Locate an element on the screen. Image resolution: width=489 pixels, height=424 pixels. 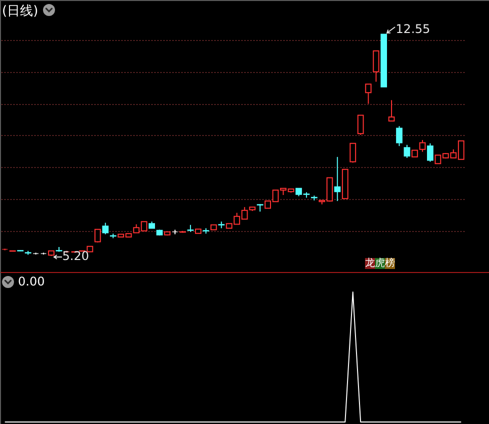
annotation: 5.20 is located at coordinates (75, 256).